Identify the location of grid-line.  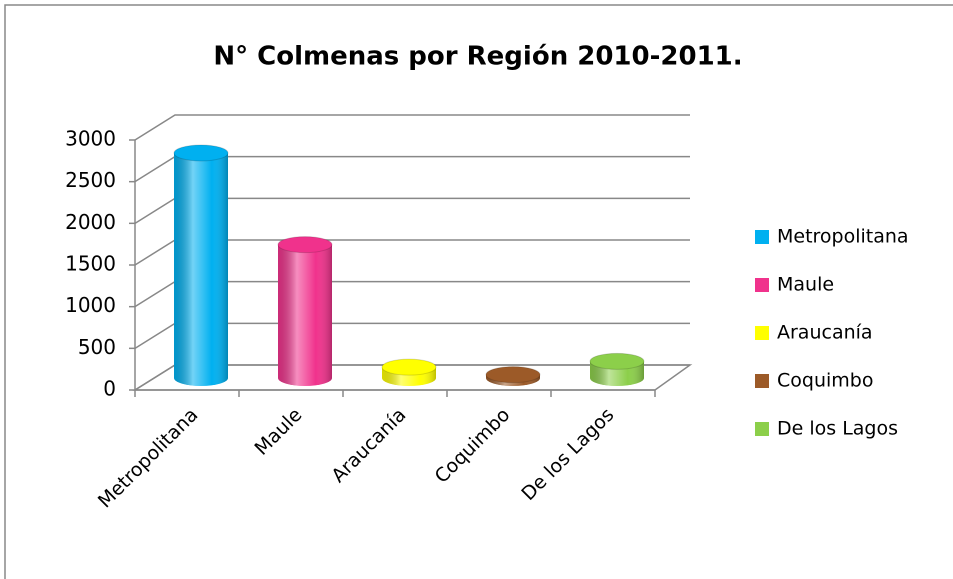
(412, 127).